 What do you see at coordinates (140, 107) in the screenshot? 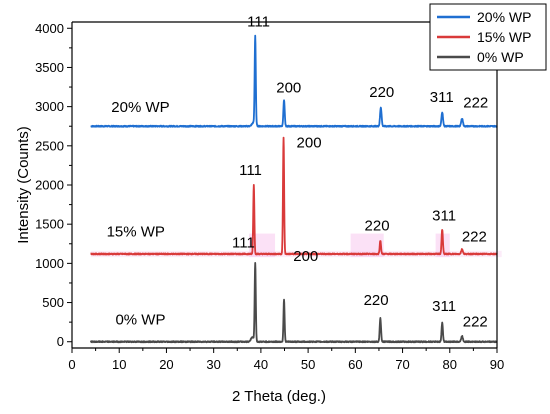
I see `peak-annotation: 20% WP` at bounding box center [140, 107].